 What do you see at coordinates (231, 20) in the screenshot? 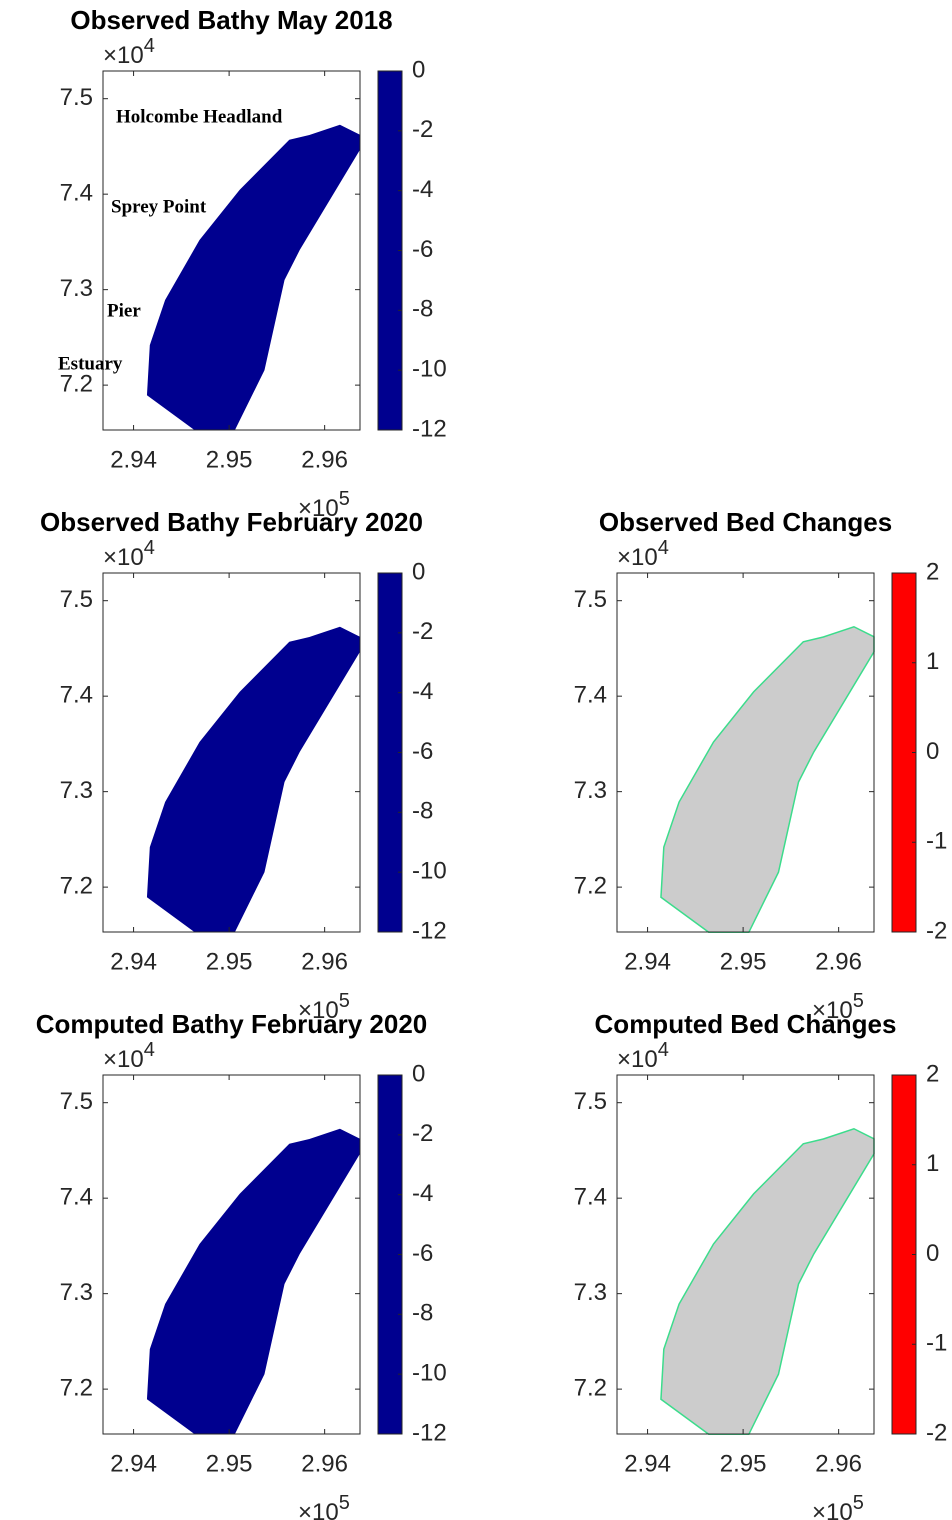
I see `chart-title: Observed Bathy May 2018` at bounding box center [231, 20].